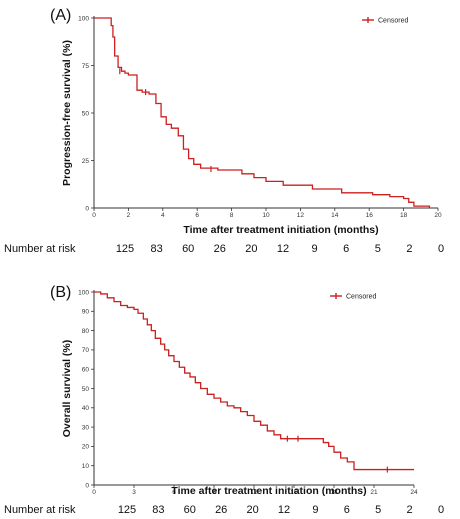  Describe the element at coordinates (163, 215) in the screenshot. I see `x-tick-label: 4` at that location.